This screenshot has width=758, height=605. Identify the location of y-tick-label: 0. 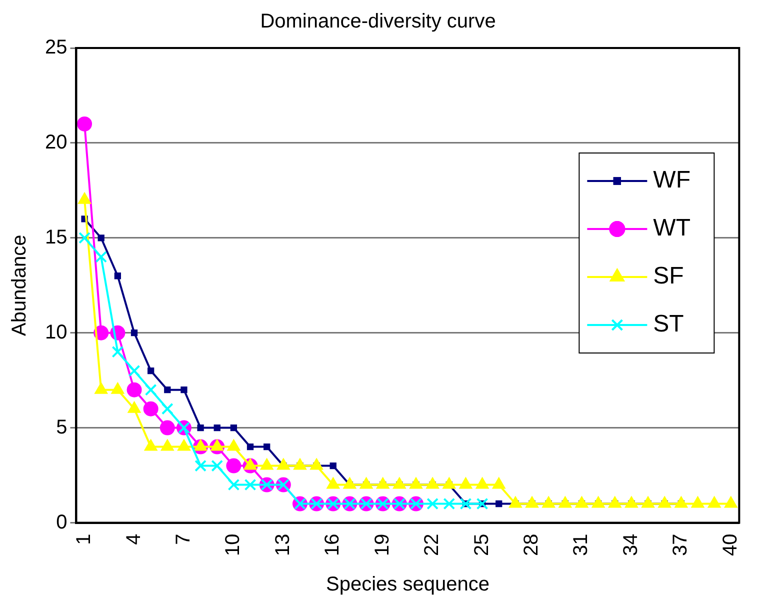
(62, 522).